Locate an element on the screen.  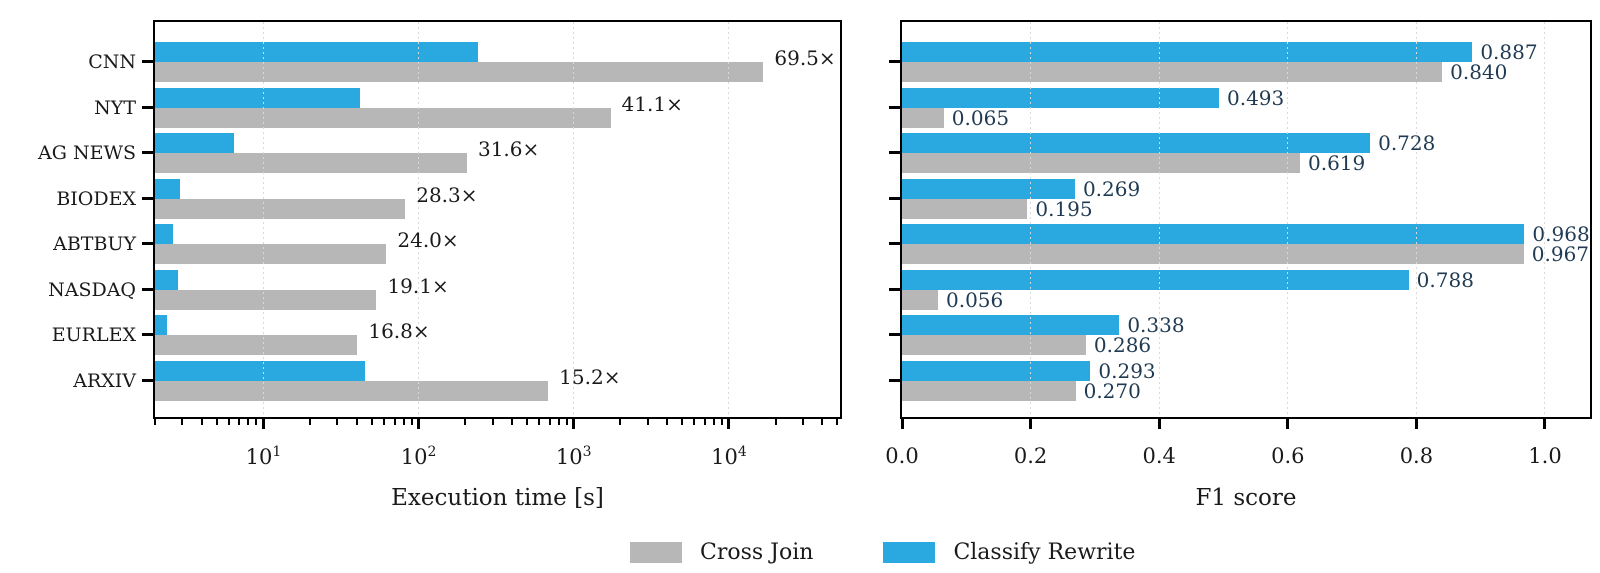
value-label: 0.270 is located at coordinates (1112, 390).